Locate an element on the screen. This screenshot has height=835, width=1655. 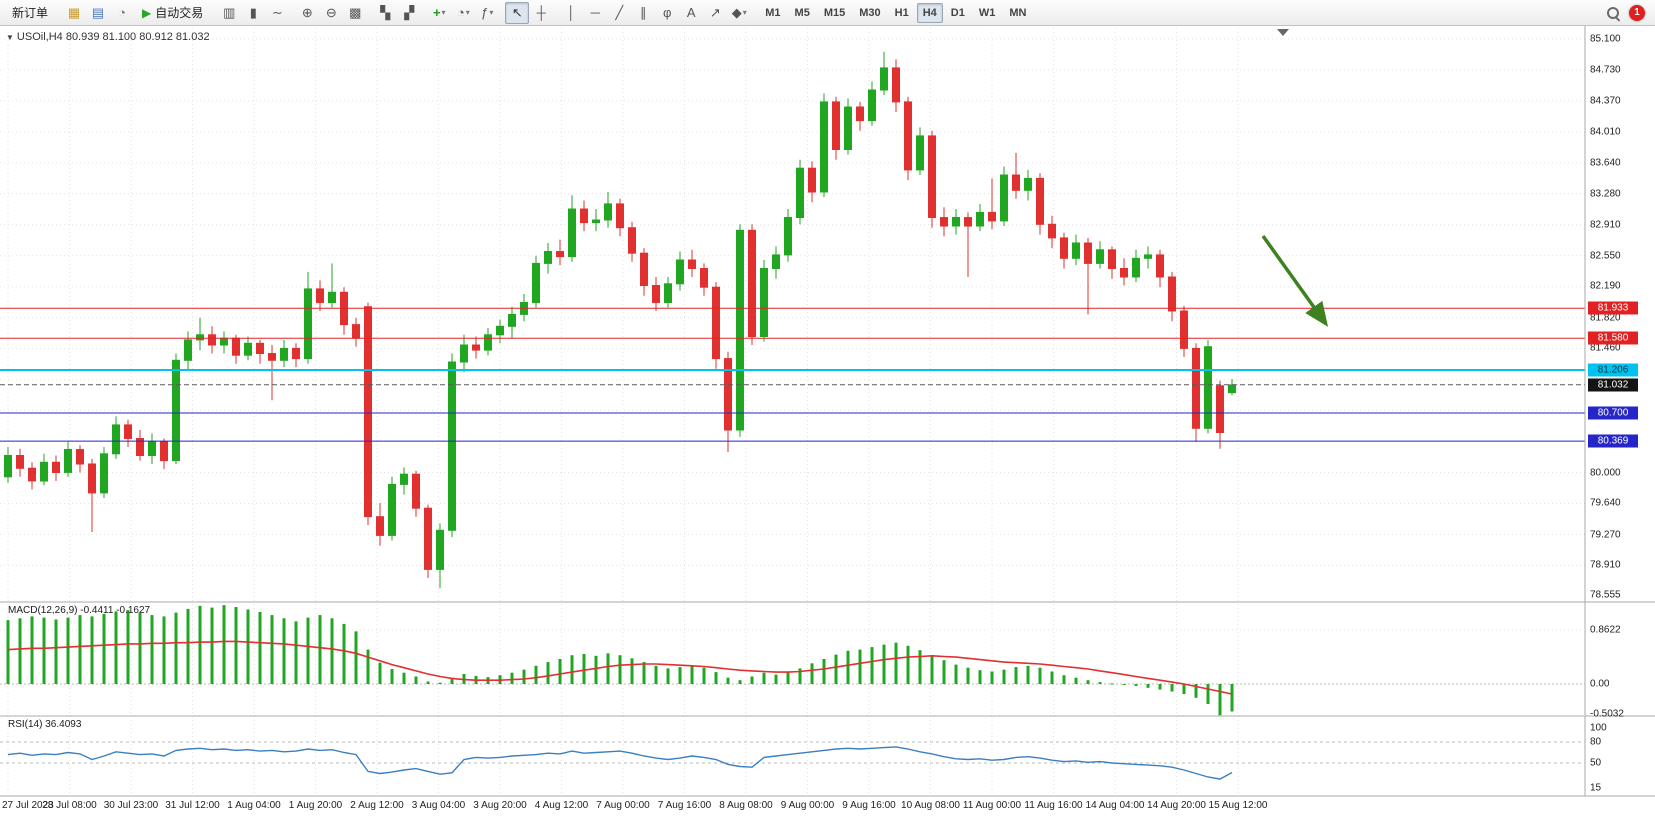
auto-trading-button-label: 自动交易 is located at coordinates (179, 13).